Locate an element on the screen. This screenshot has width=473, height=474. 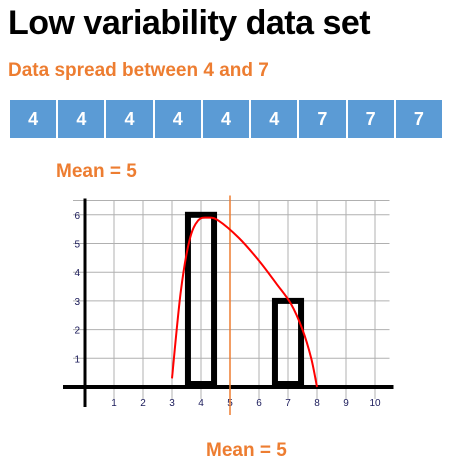
y-tick-label: 4 is located at coordinates (77, 273).